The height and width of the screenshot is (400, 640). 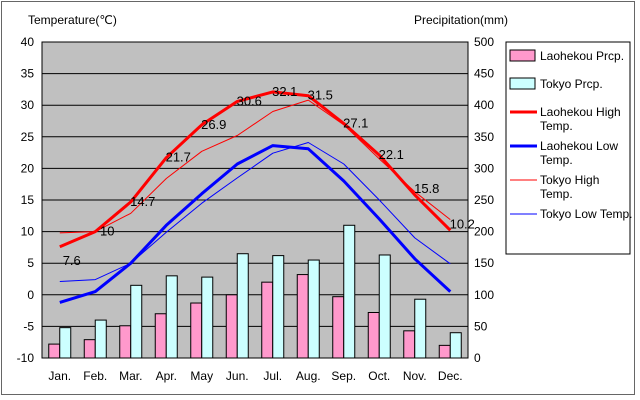 I want to click on x-tick-label: Feb., so click(x=95, y=376).